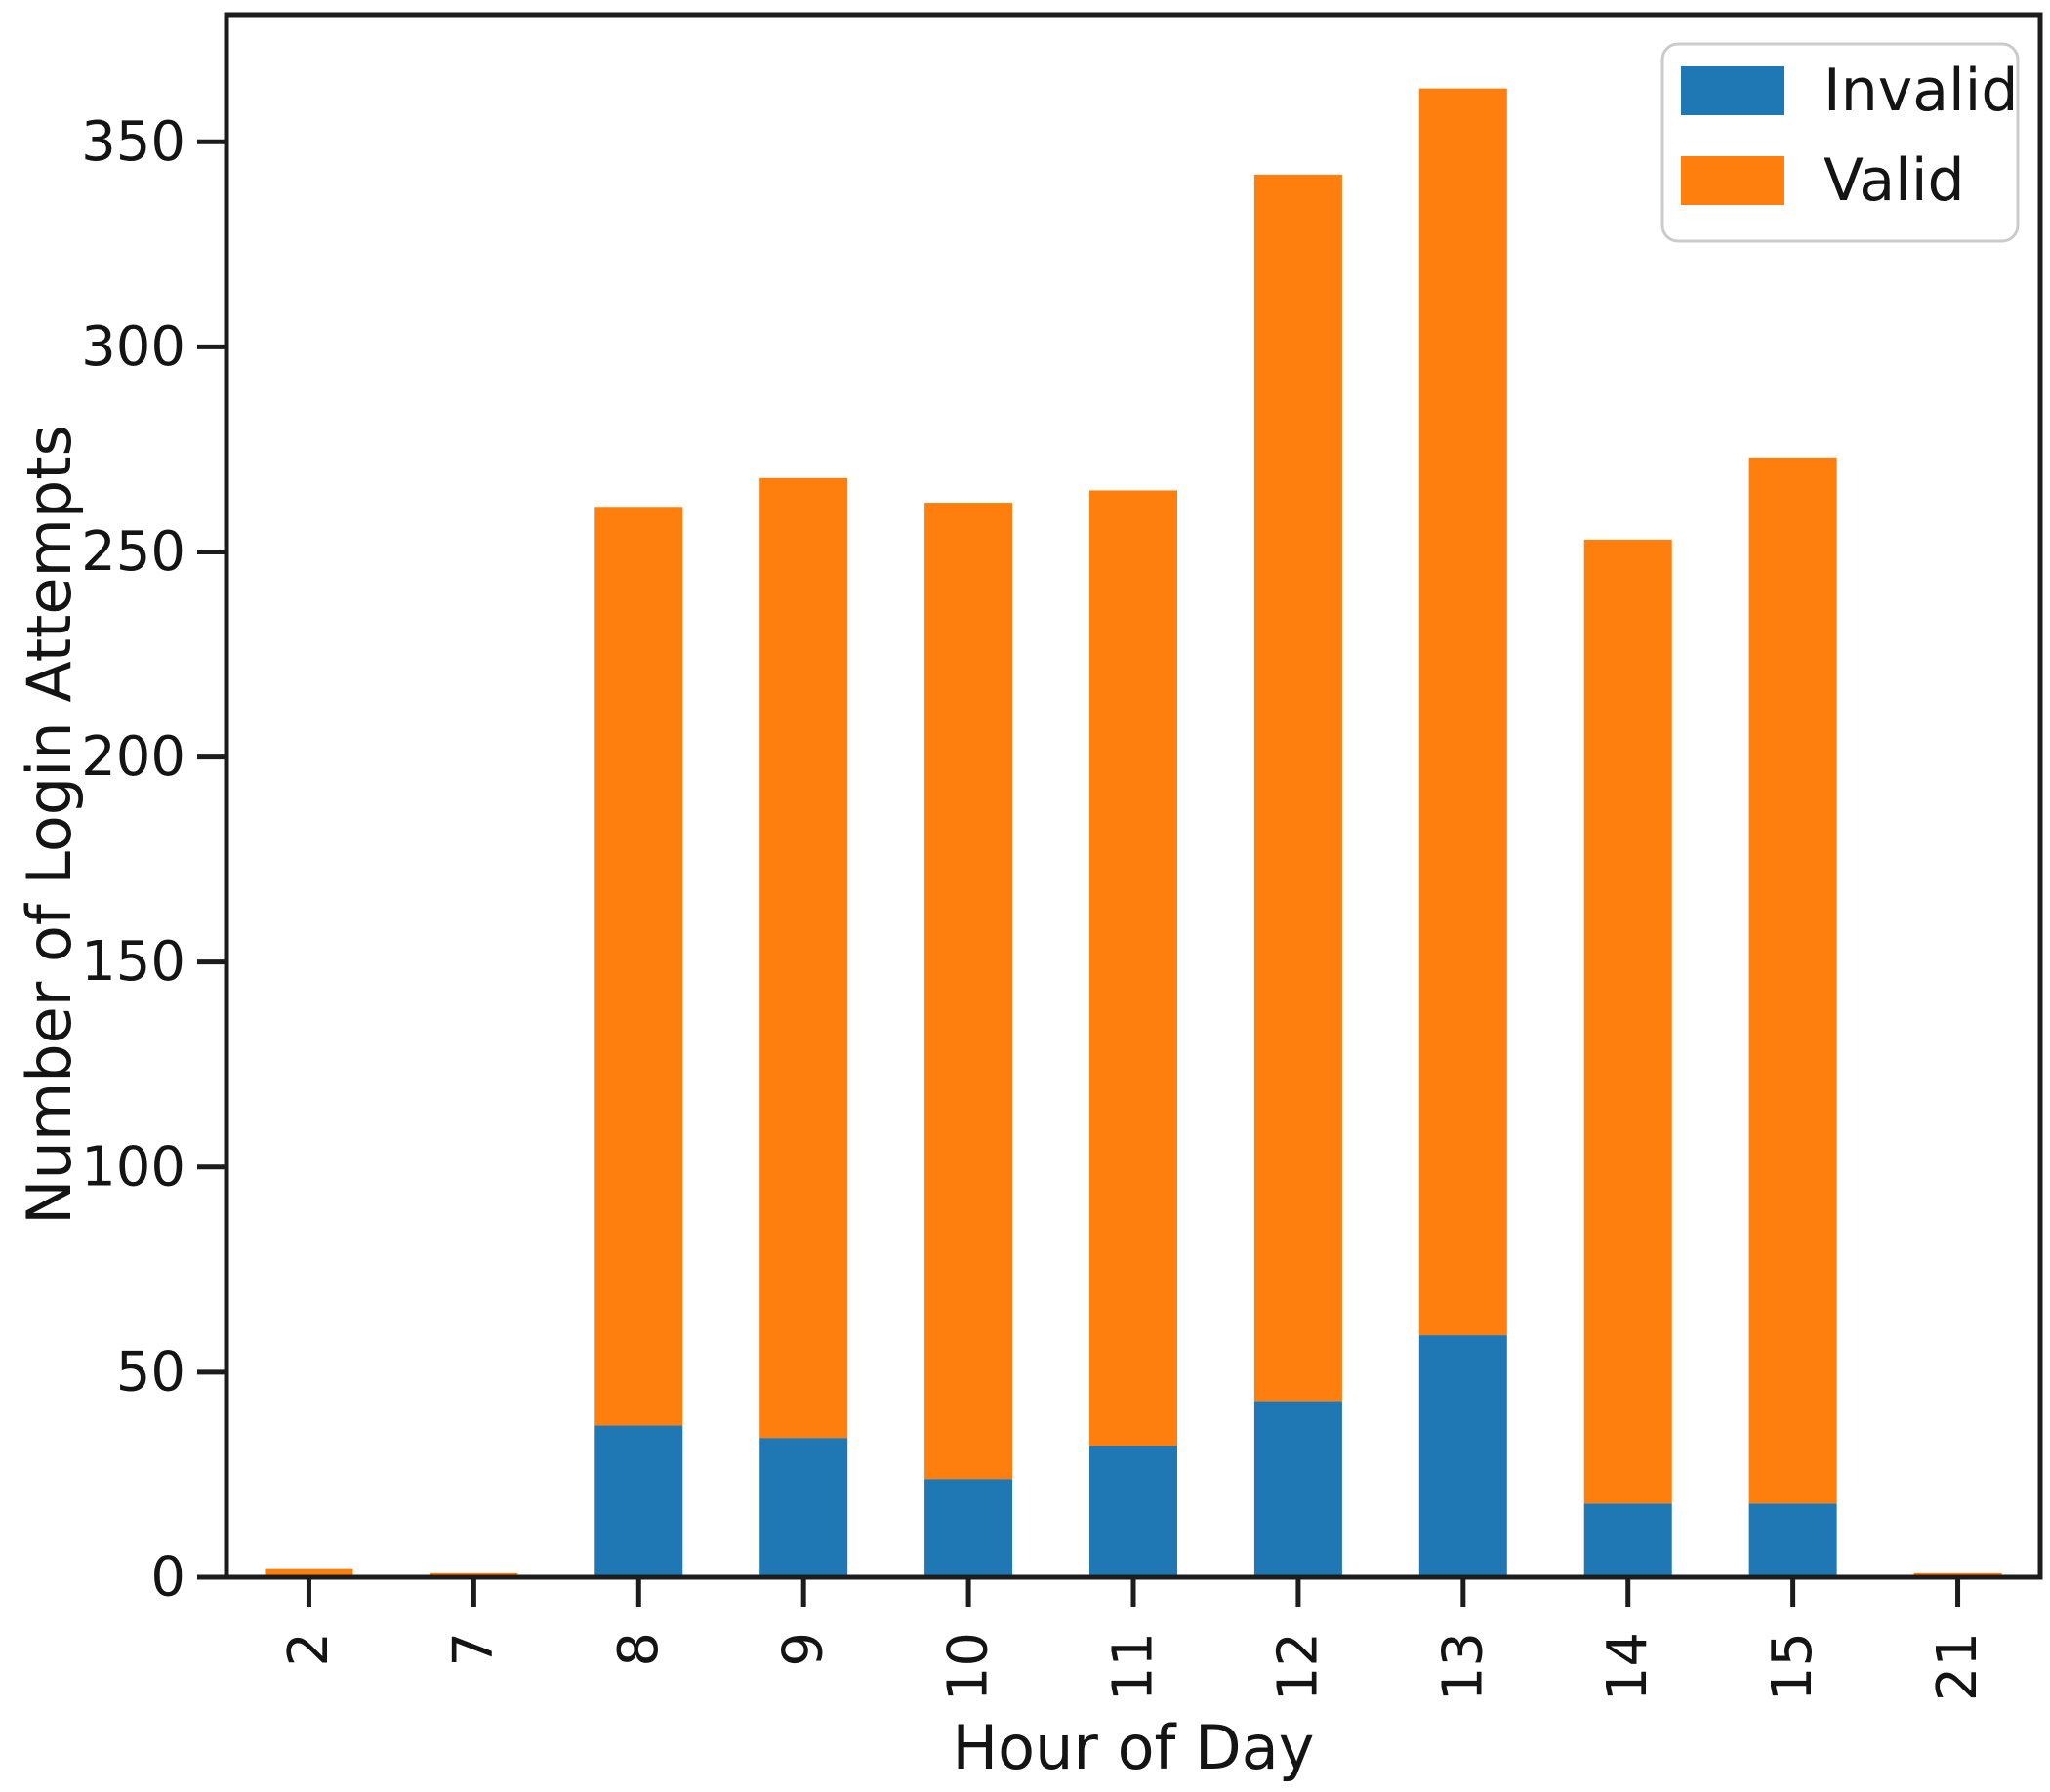 This screenshot has width=2050, height=1792. I want to click on x-tick-label-8: 8, so click(639, 1649).